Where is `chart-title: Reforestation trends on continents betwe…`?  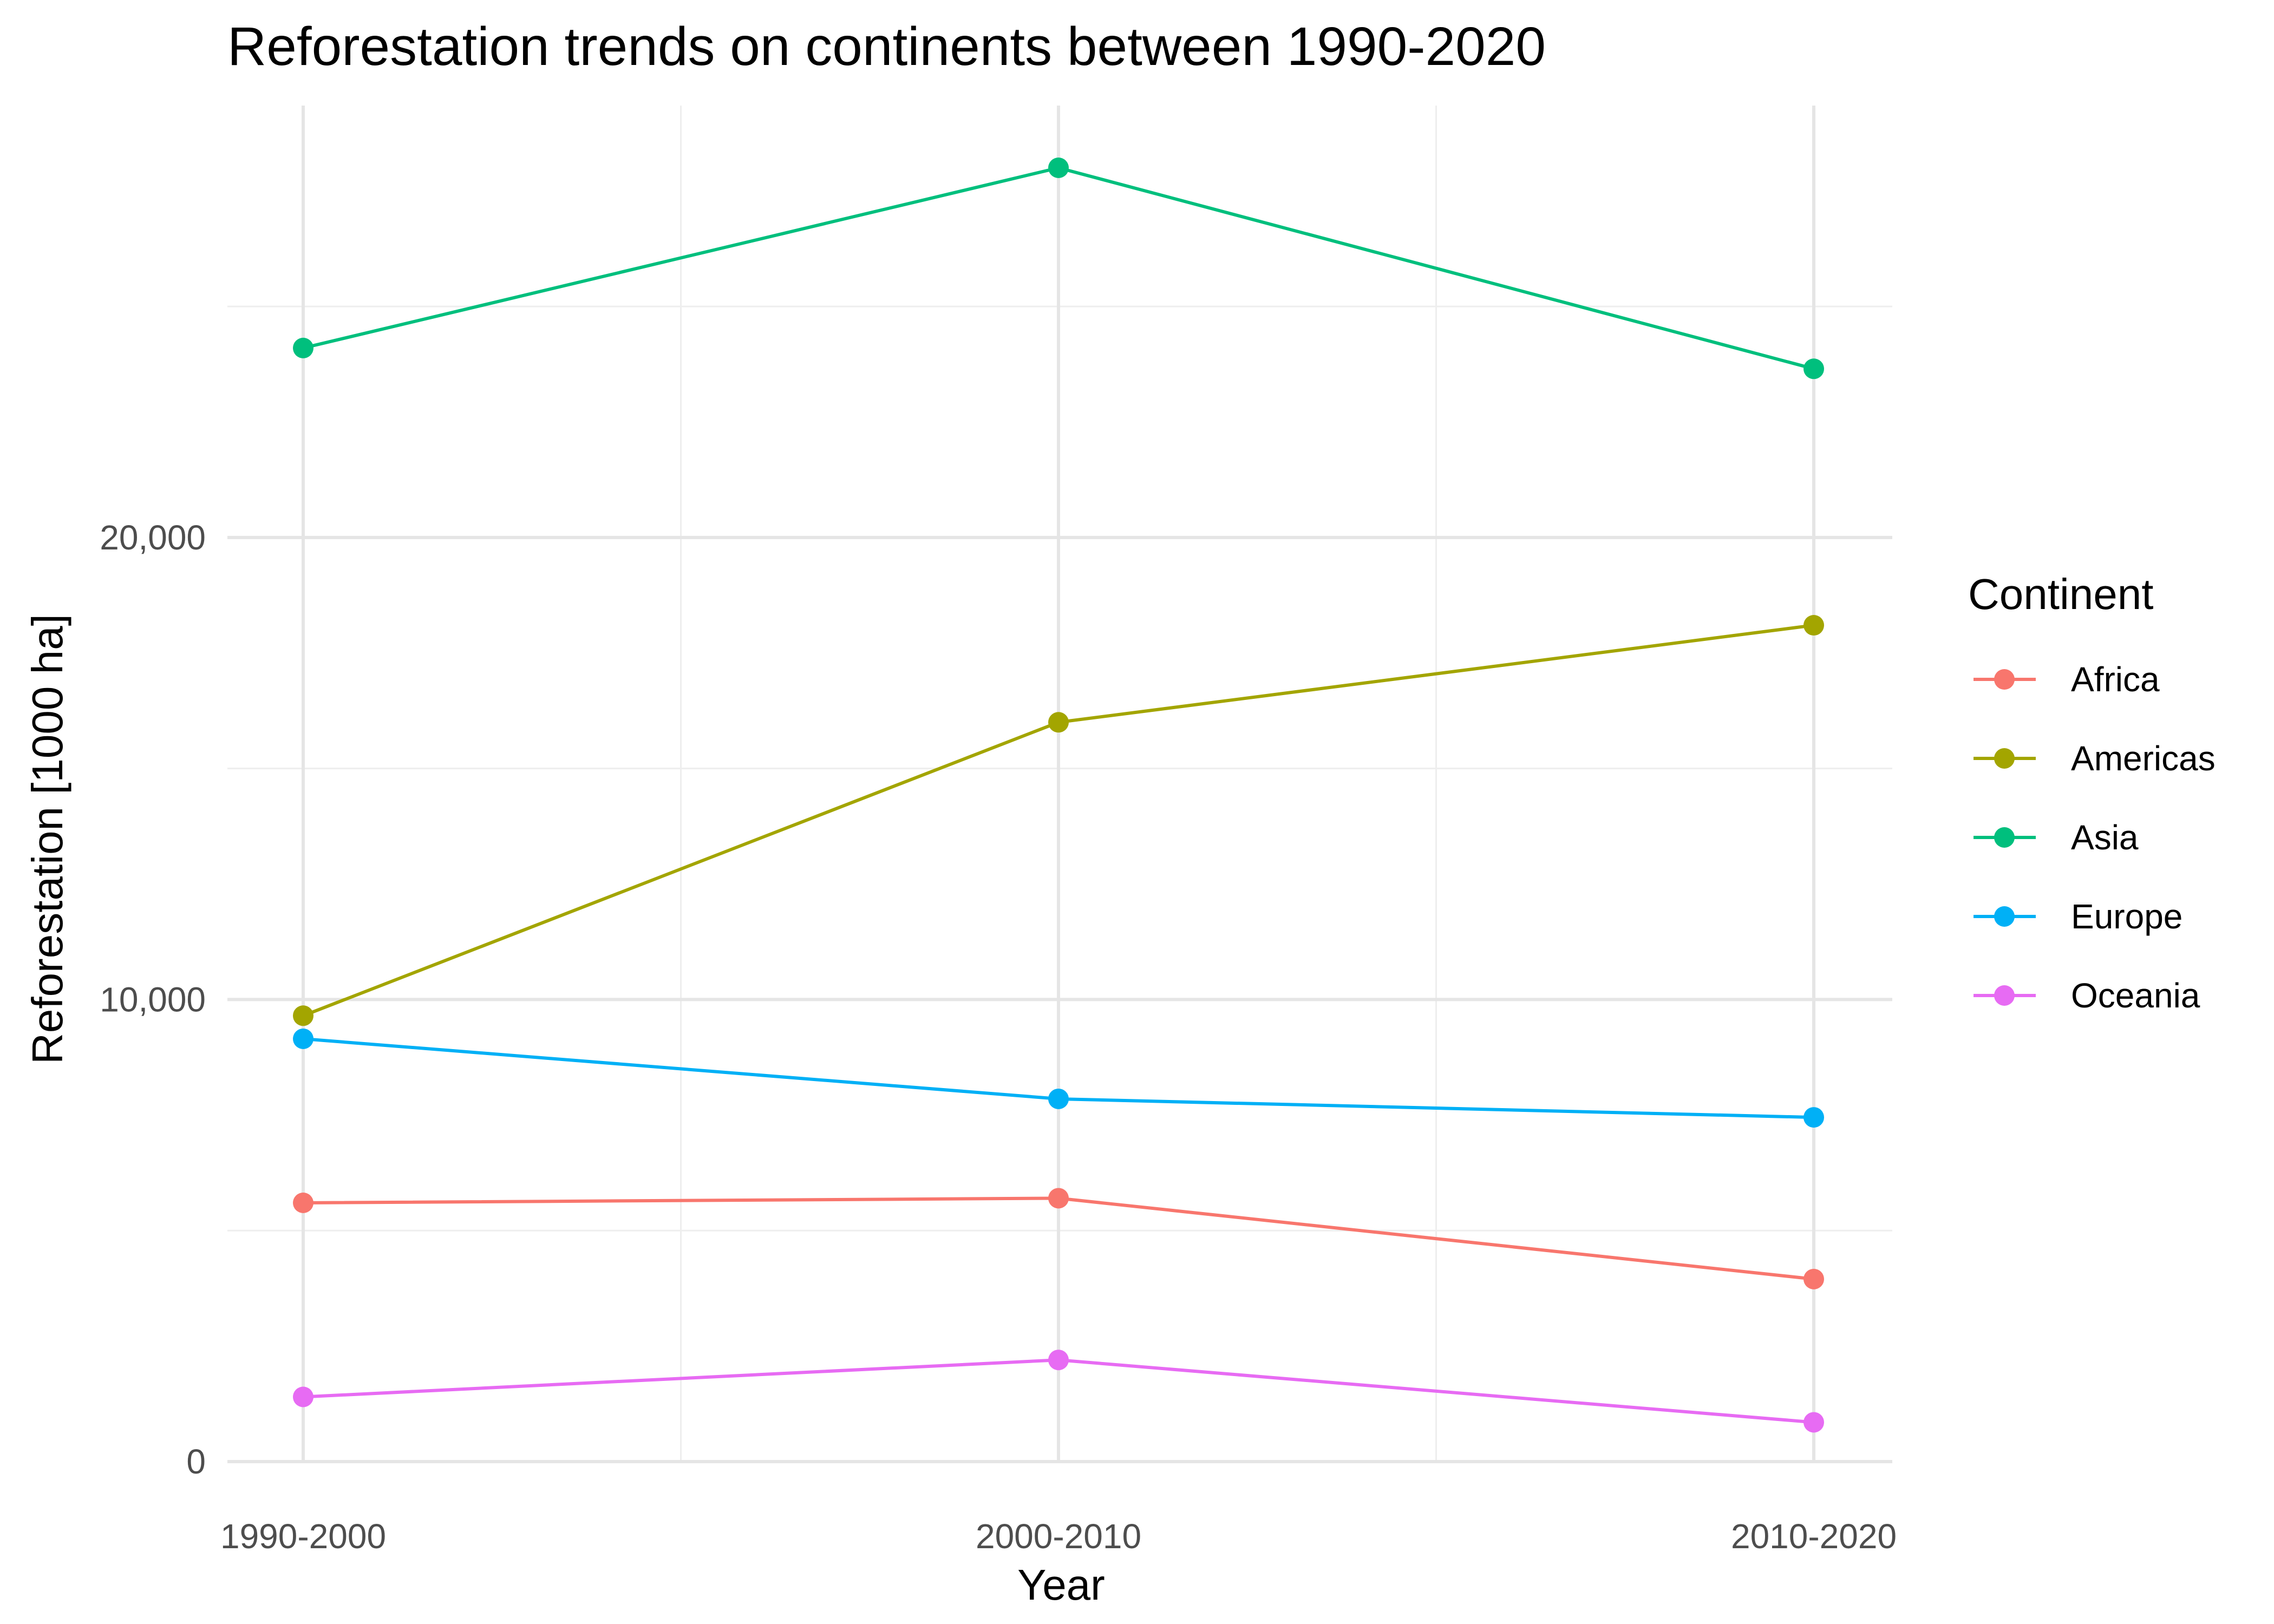 chart-title: Reforestation trends on continents betwe… is located at coordinates (887, 46).